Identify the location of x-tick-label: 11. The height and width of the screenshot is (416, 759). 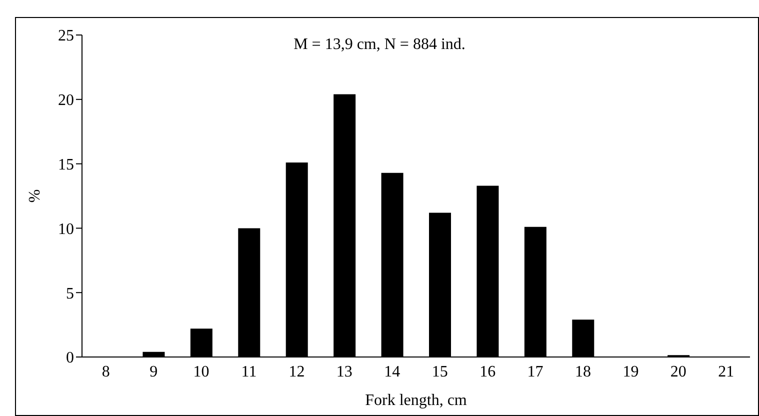
(249, 371).